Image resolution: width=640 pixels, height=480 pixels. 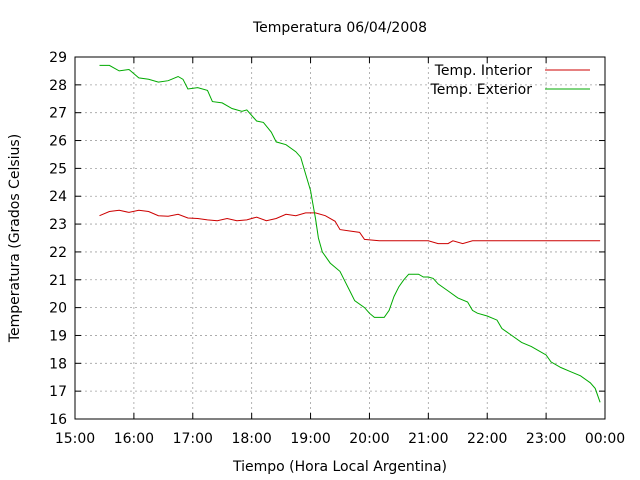 What do you see at coordinates (58, 114) in the screenshot?
I see `y-tick-label: 27` at bounding box center [58, 114].